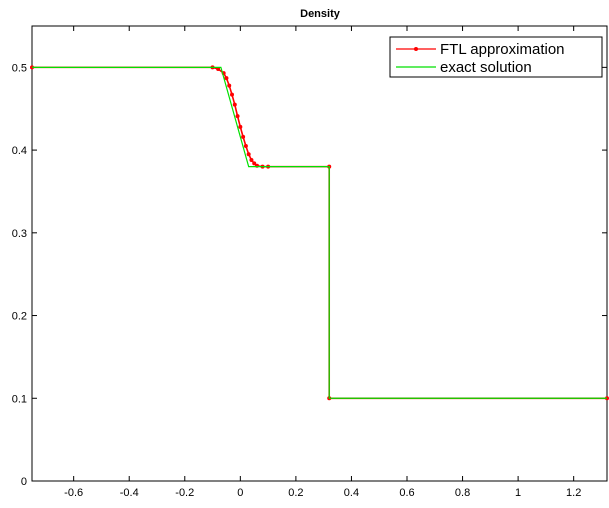  What do you see at coordinates (240, 493) in the screenshot?
I see `x-tick-label: 0` at bounding box center [240, 493].